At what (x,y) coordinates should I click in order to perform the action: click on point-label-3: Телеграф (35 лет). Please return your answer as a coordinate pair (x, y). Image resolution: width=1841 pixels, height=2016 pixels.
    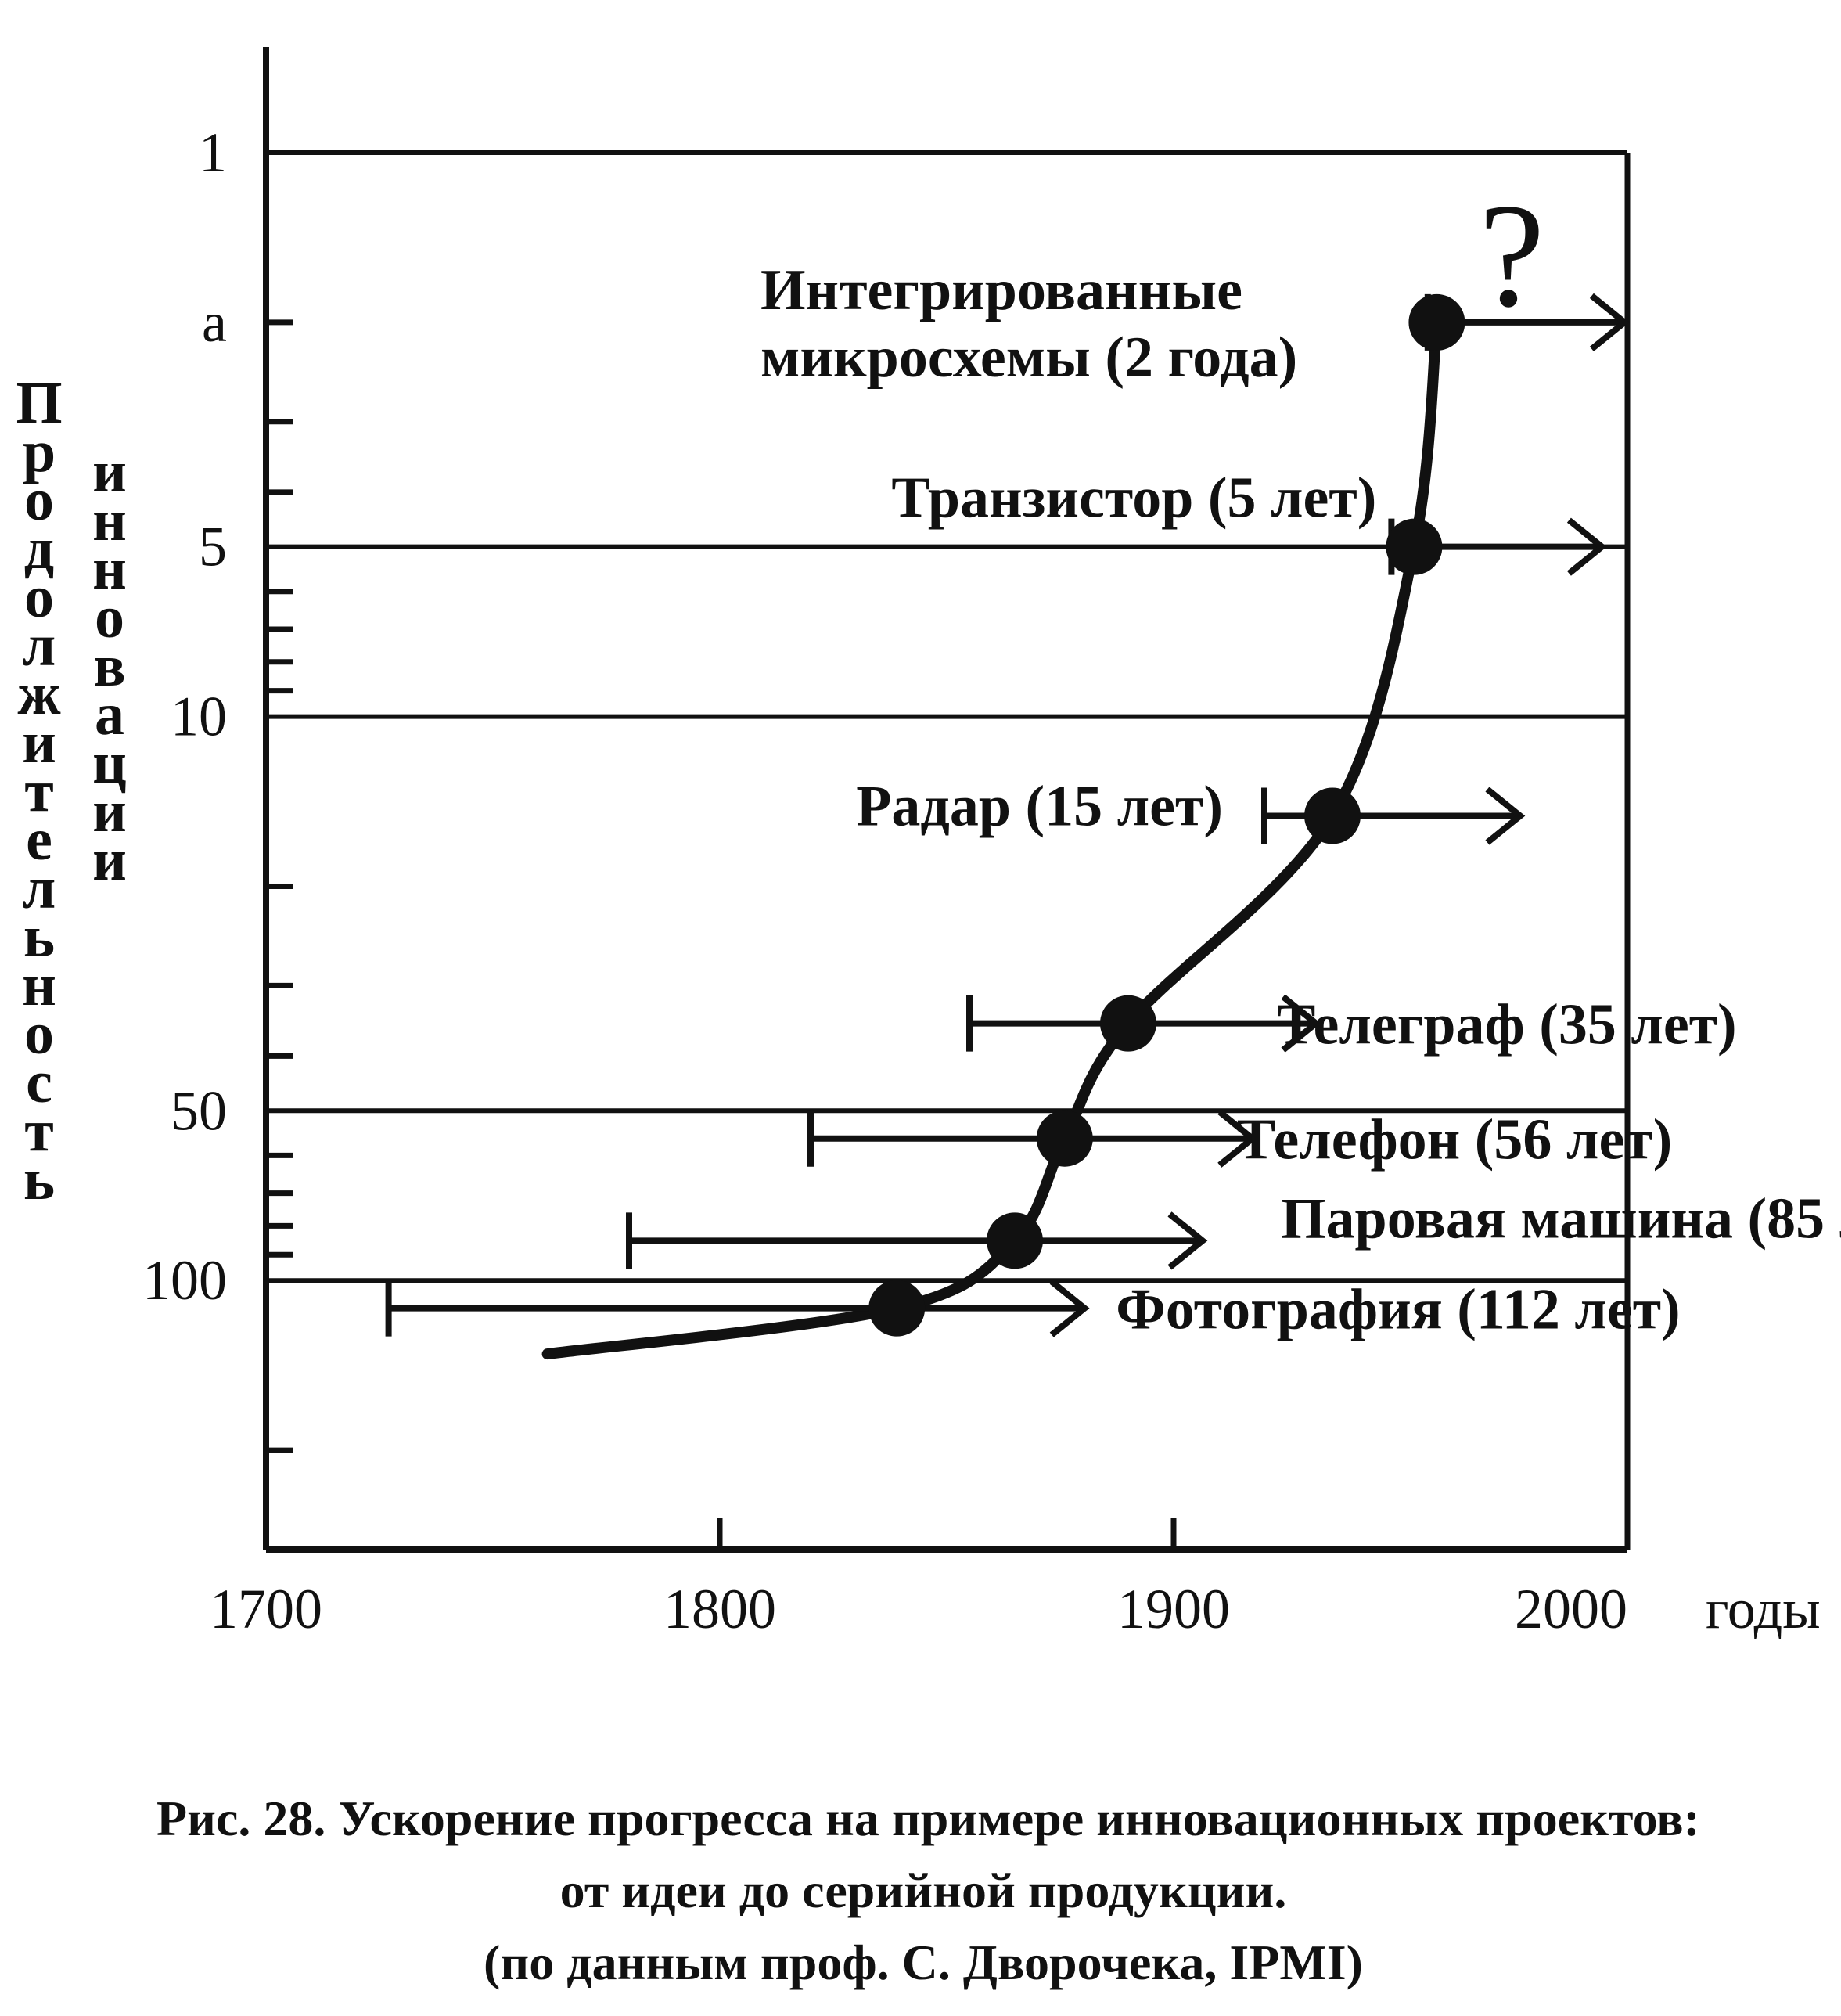
    Looking at the image, I should click on (1507, 1025).